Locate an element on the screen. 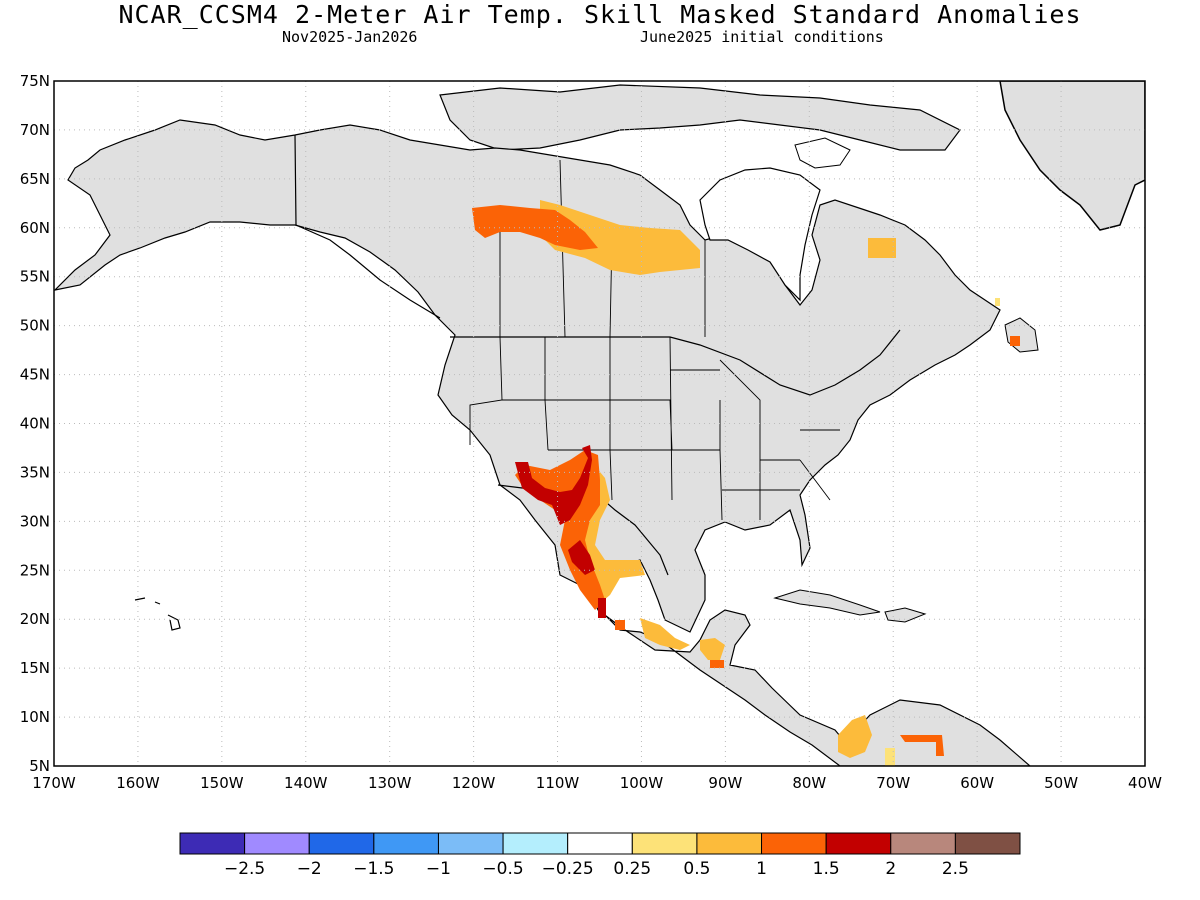 This screenshot has width=1200, height=900. lon-label: 90W is located at coordinates (725, 783).